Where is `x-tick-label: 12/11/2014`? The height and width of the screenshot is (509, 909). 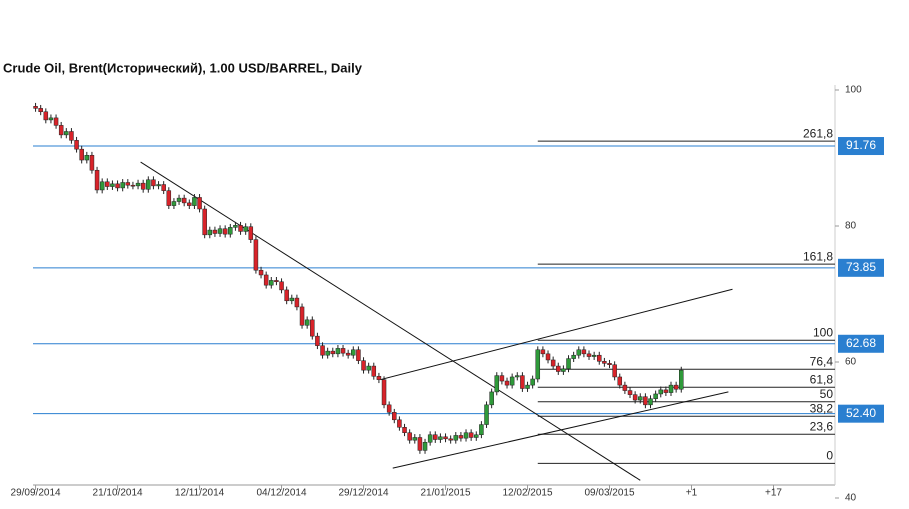
x-tick-label: 12/11/2014 is located at coordinates (200, 493).